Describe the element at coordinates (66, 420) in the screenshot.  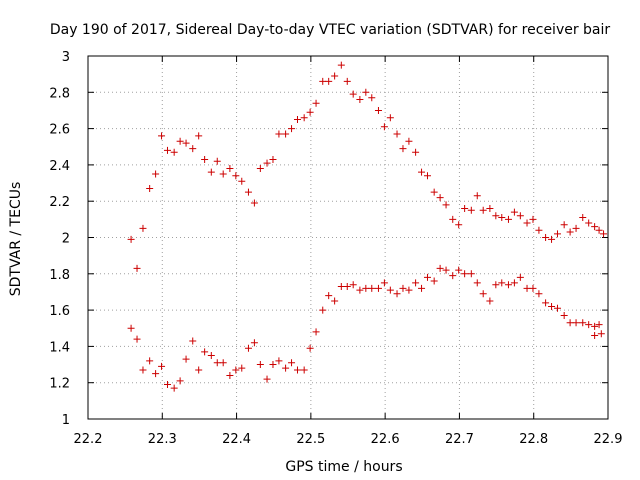
I see `y-tick-label: 1` at that location.